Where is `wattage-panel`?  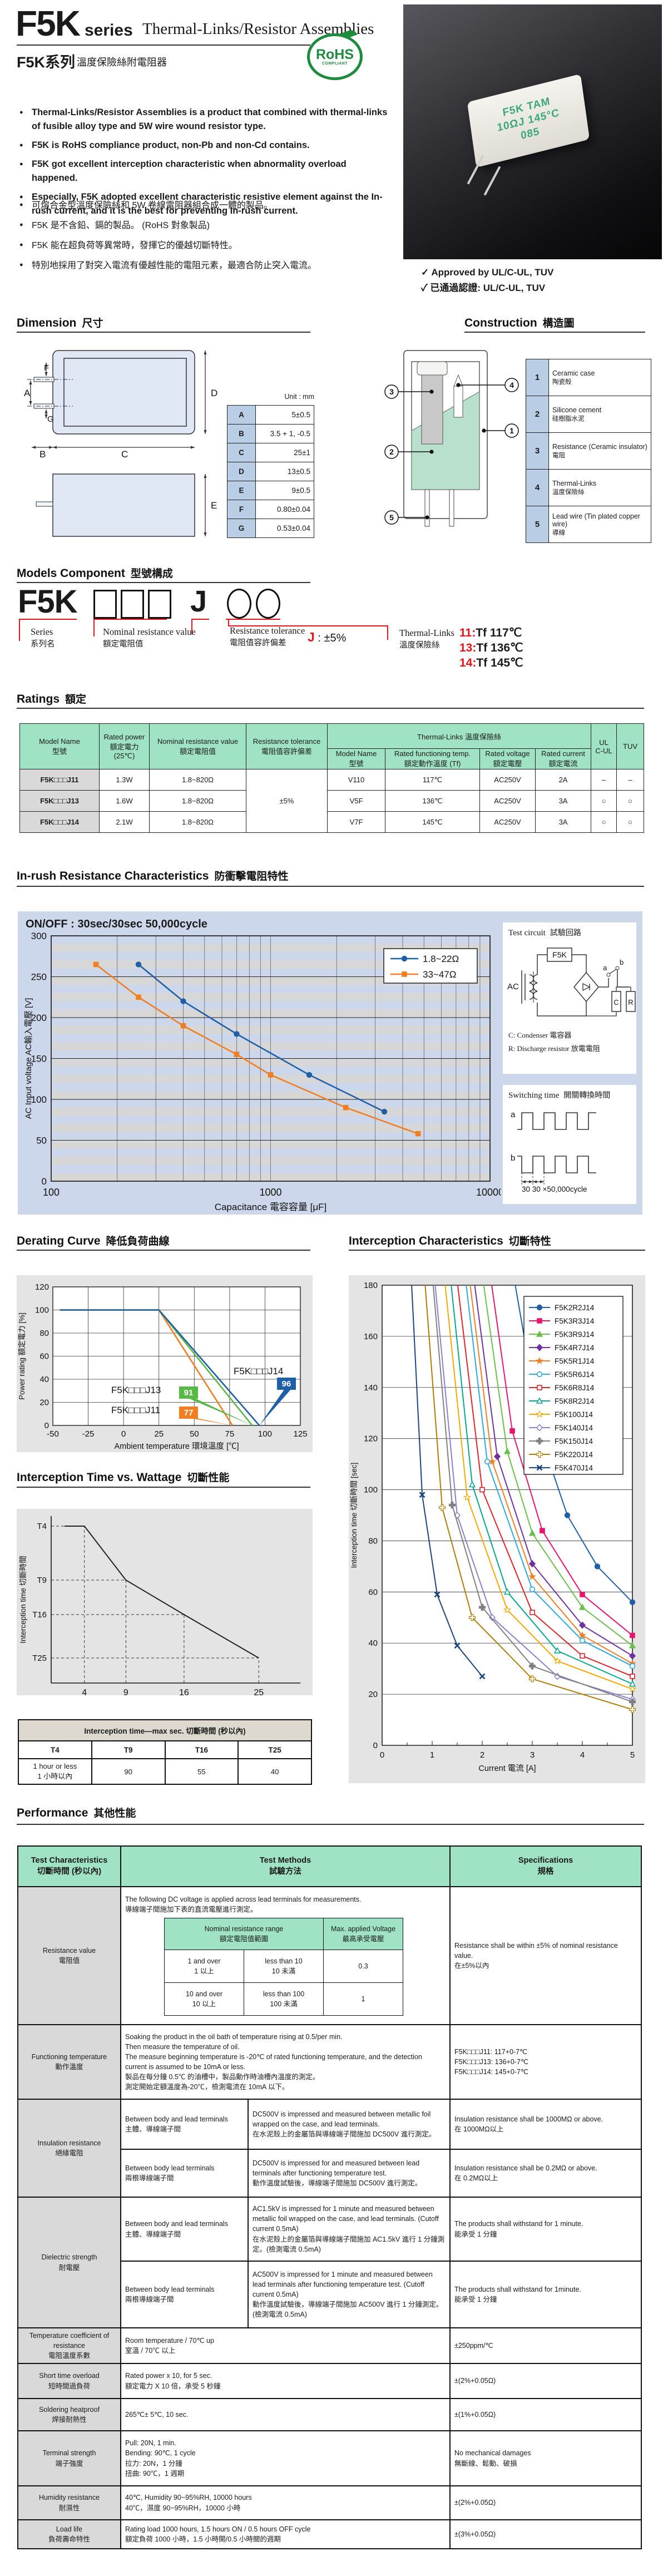 wattage-panel is located at coordinates (165, 1602).